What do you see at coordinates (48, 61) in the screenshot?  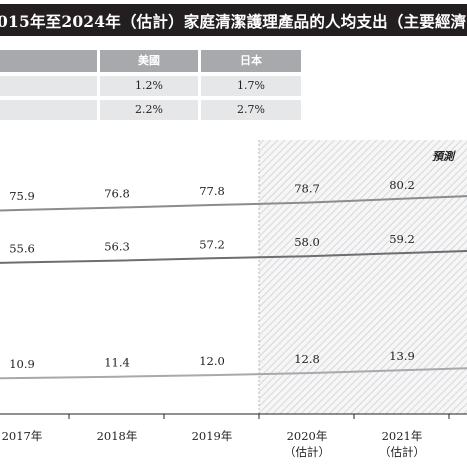 I see `table-header-cell` at bounding box center [48, 61].